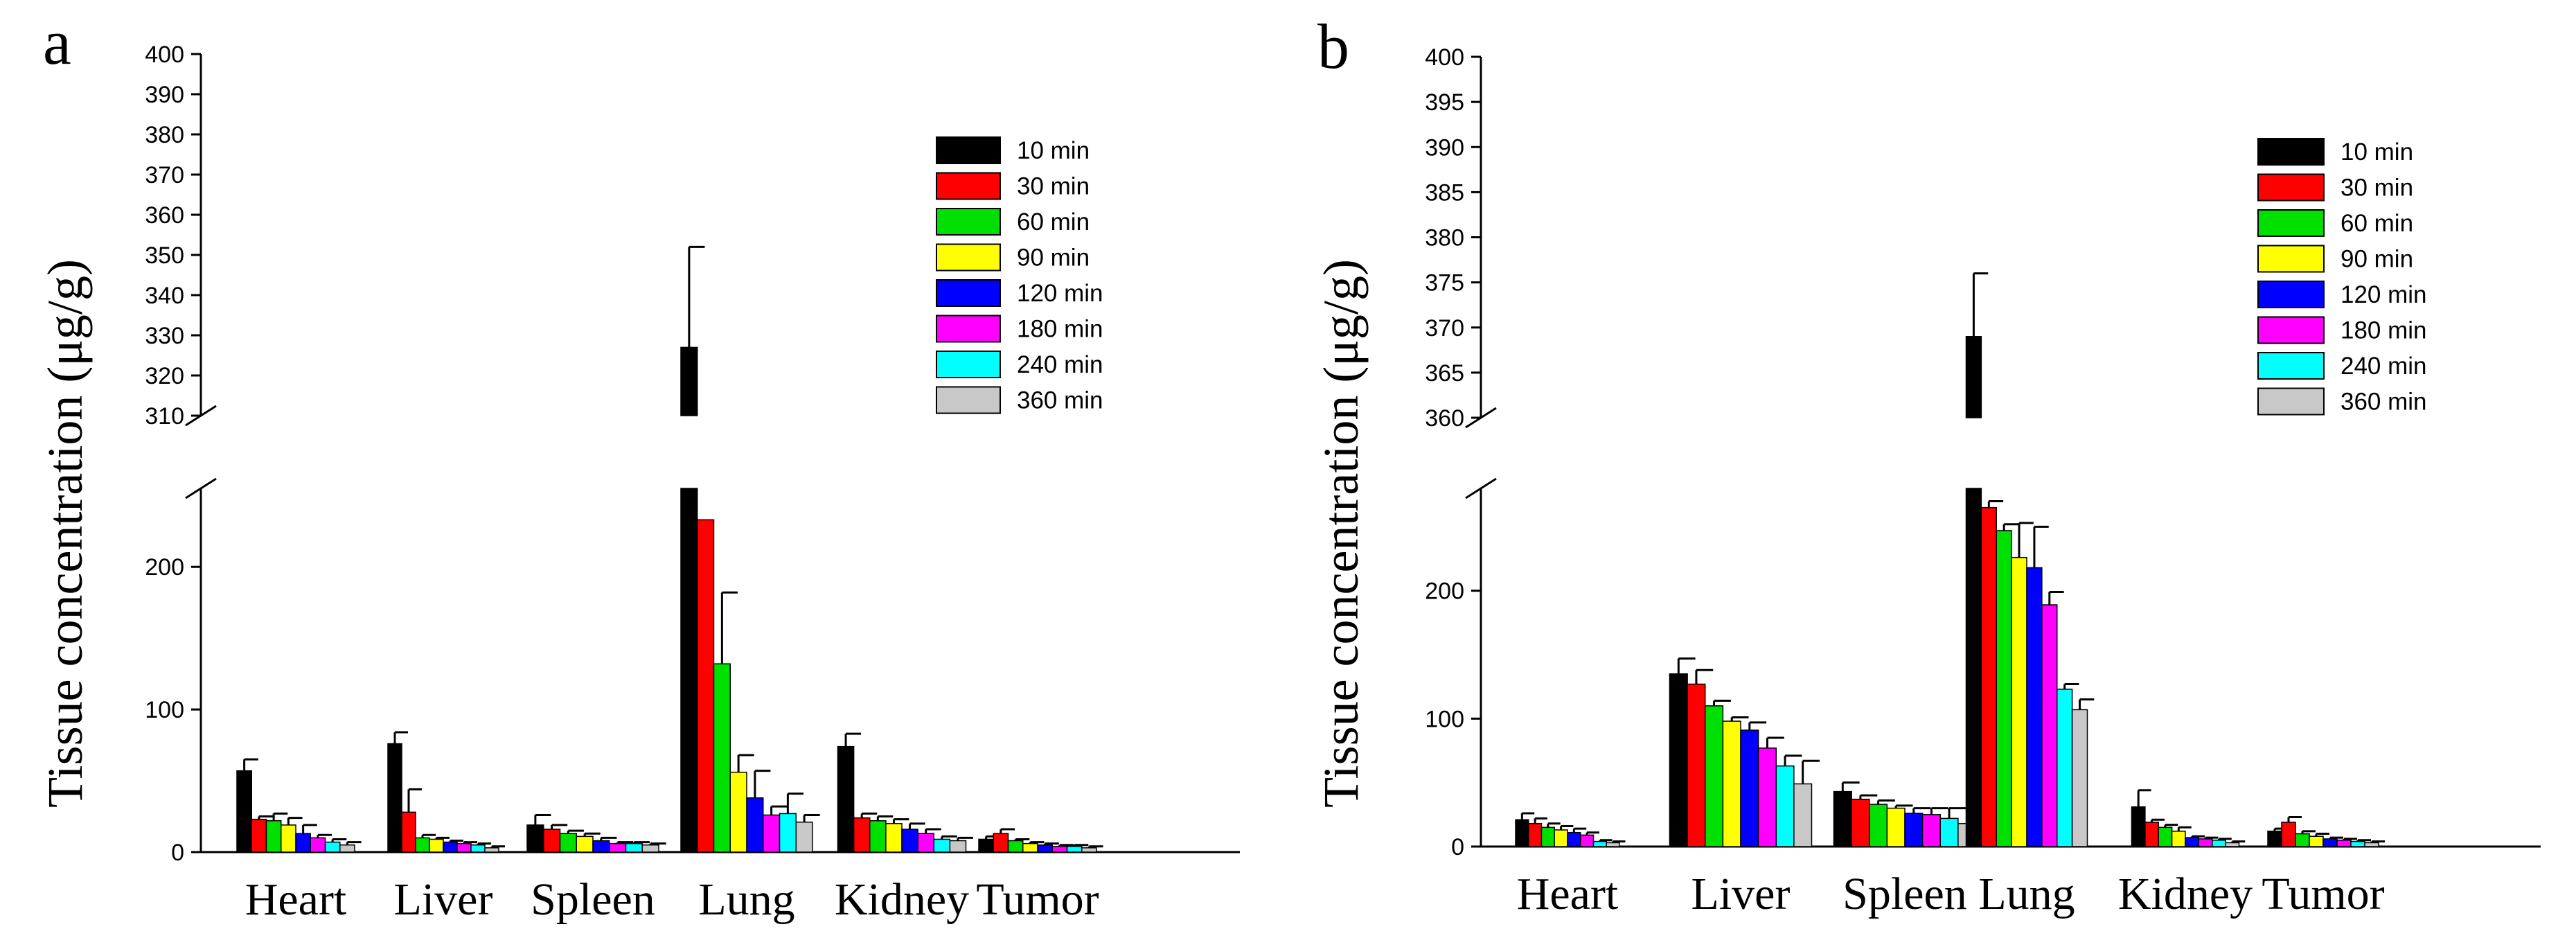 The height and width of the screenshot is (947, 2576). Describe the element at coordinates (2376, 223) in the screenshot. I see `legend-label: 60 min` at that location.